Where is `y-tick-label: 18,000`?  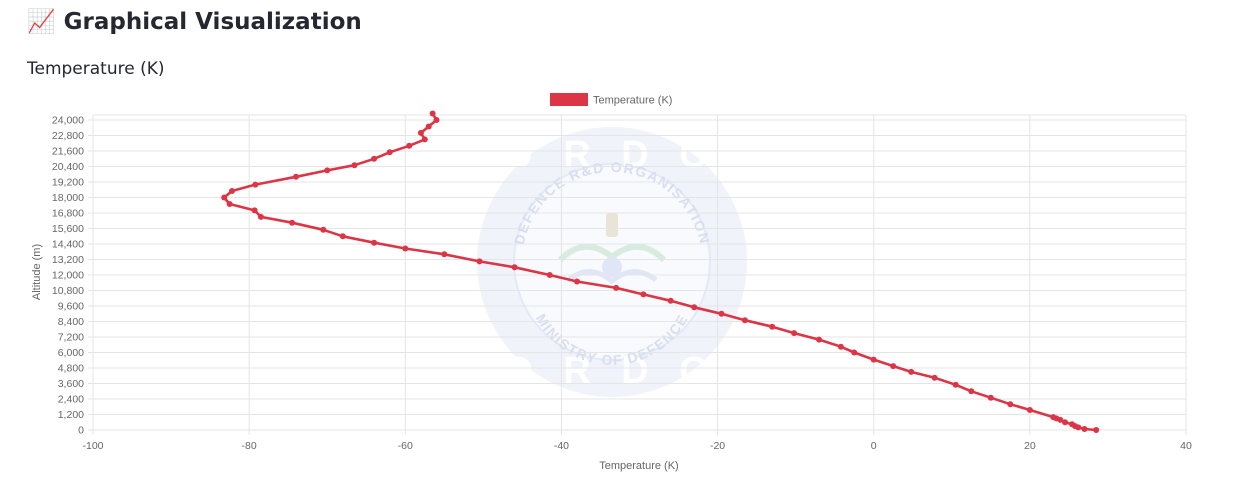 y-tick-label: 18,000 is located at coordinates (68, 198).